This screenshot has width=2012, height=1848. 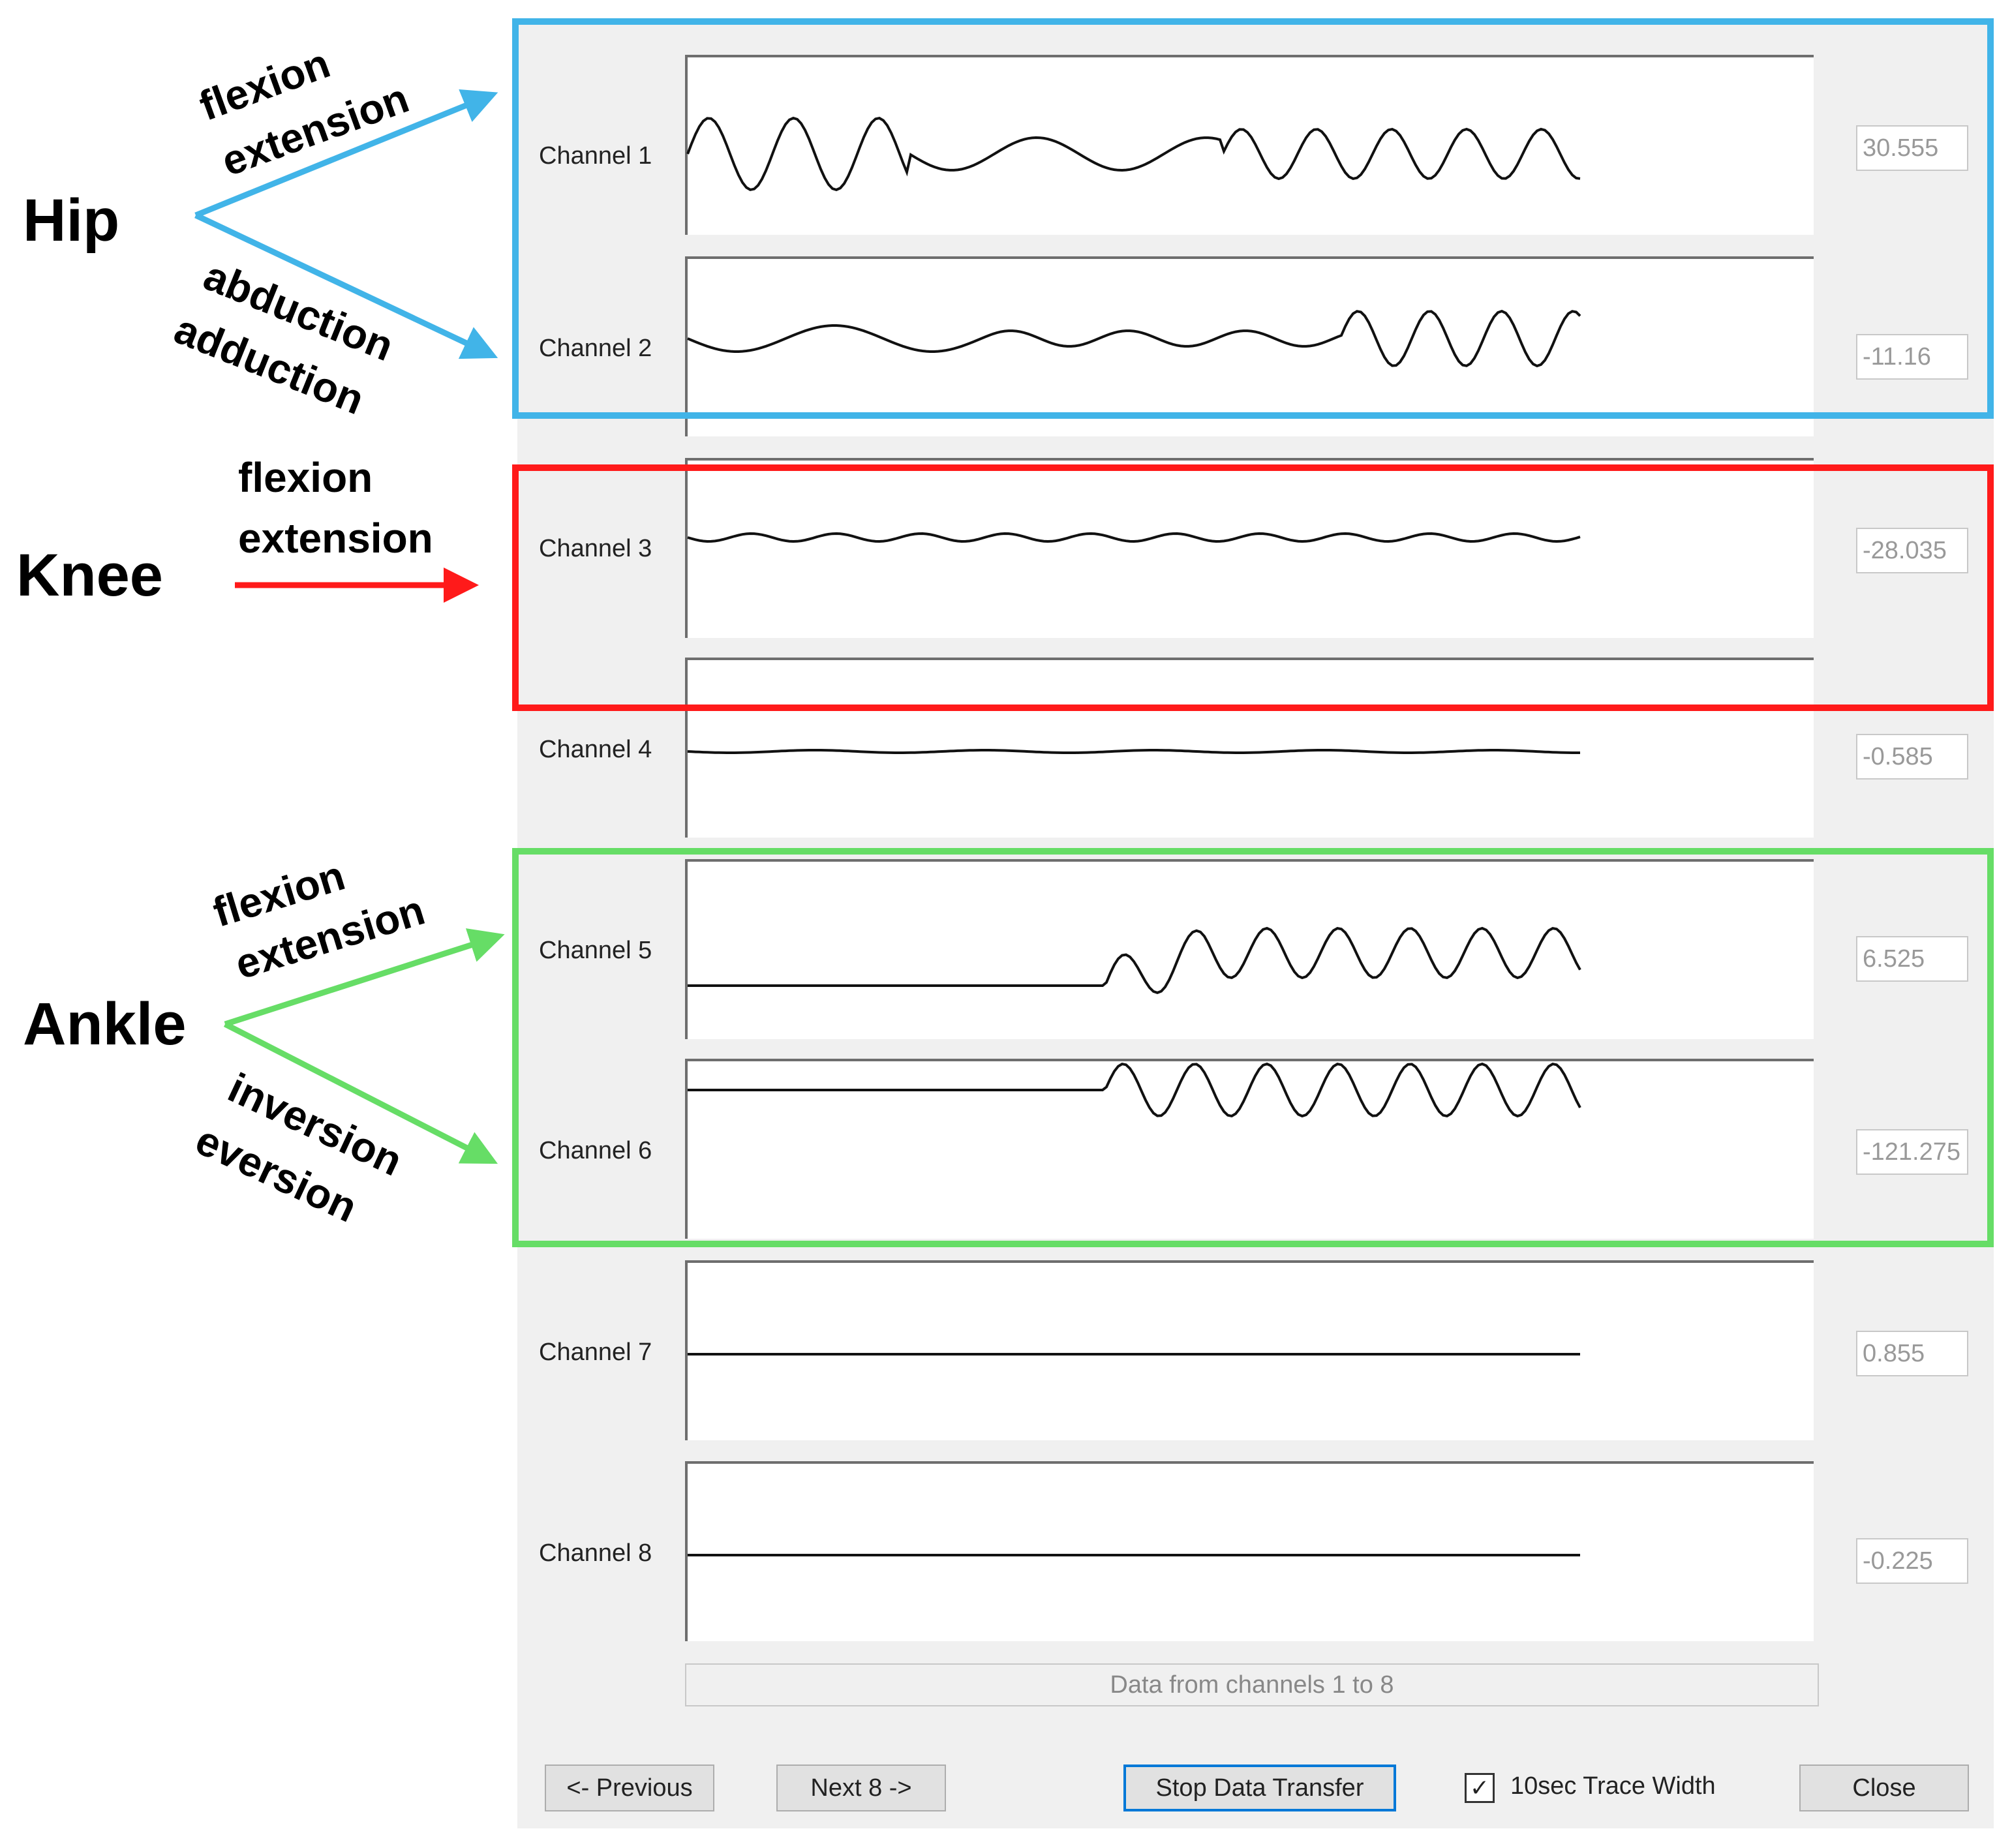 What do you see at coordinates (1912, 1353) in the screenshot?
I see `channel-7-value: 0.855` at bounding box center [1912, 1353].